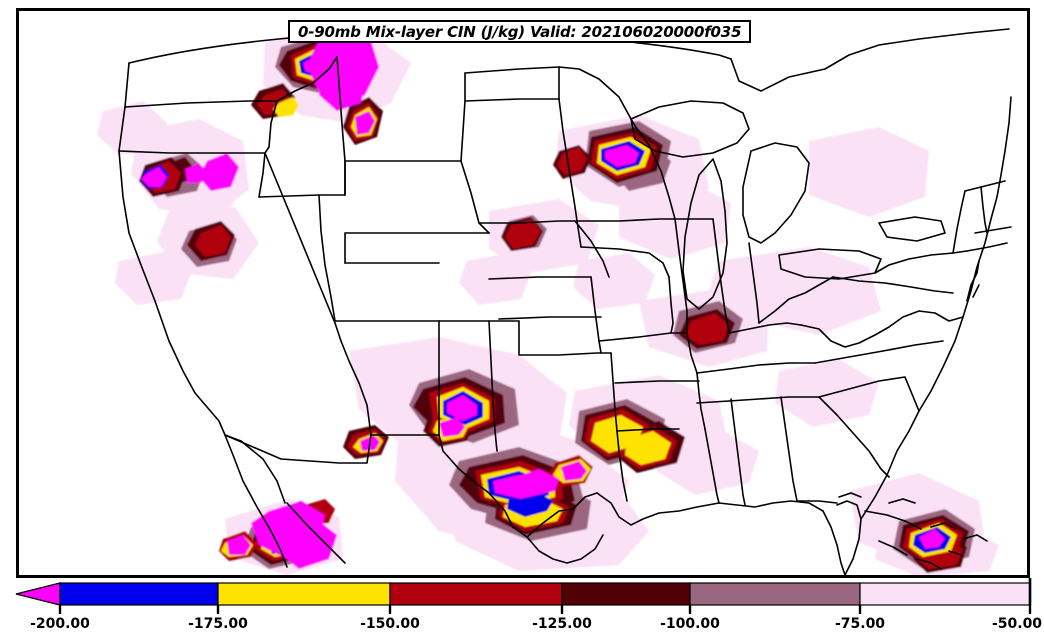  I want to click on lake-michigan, so click(705, 234).